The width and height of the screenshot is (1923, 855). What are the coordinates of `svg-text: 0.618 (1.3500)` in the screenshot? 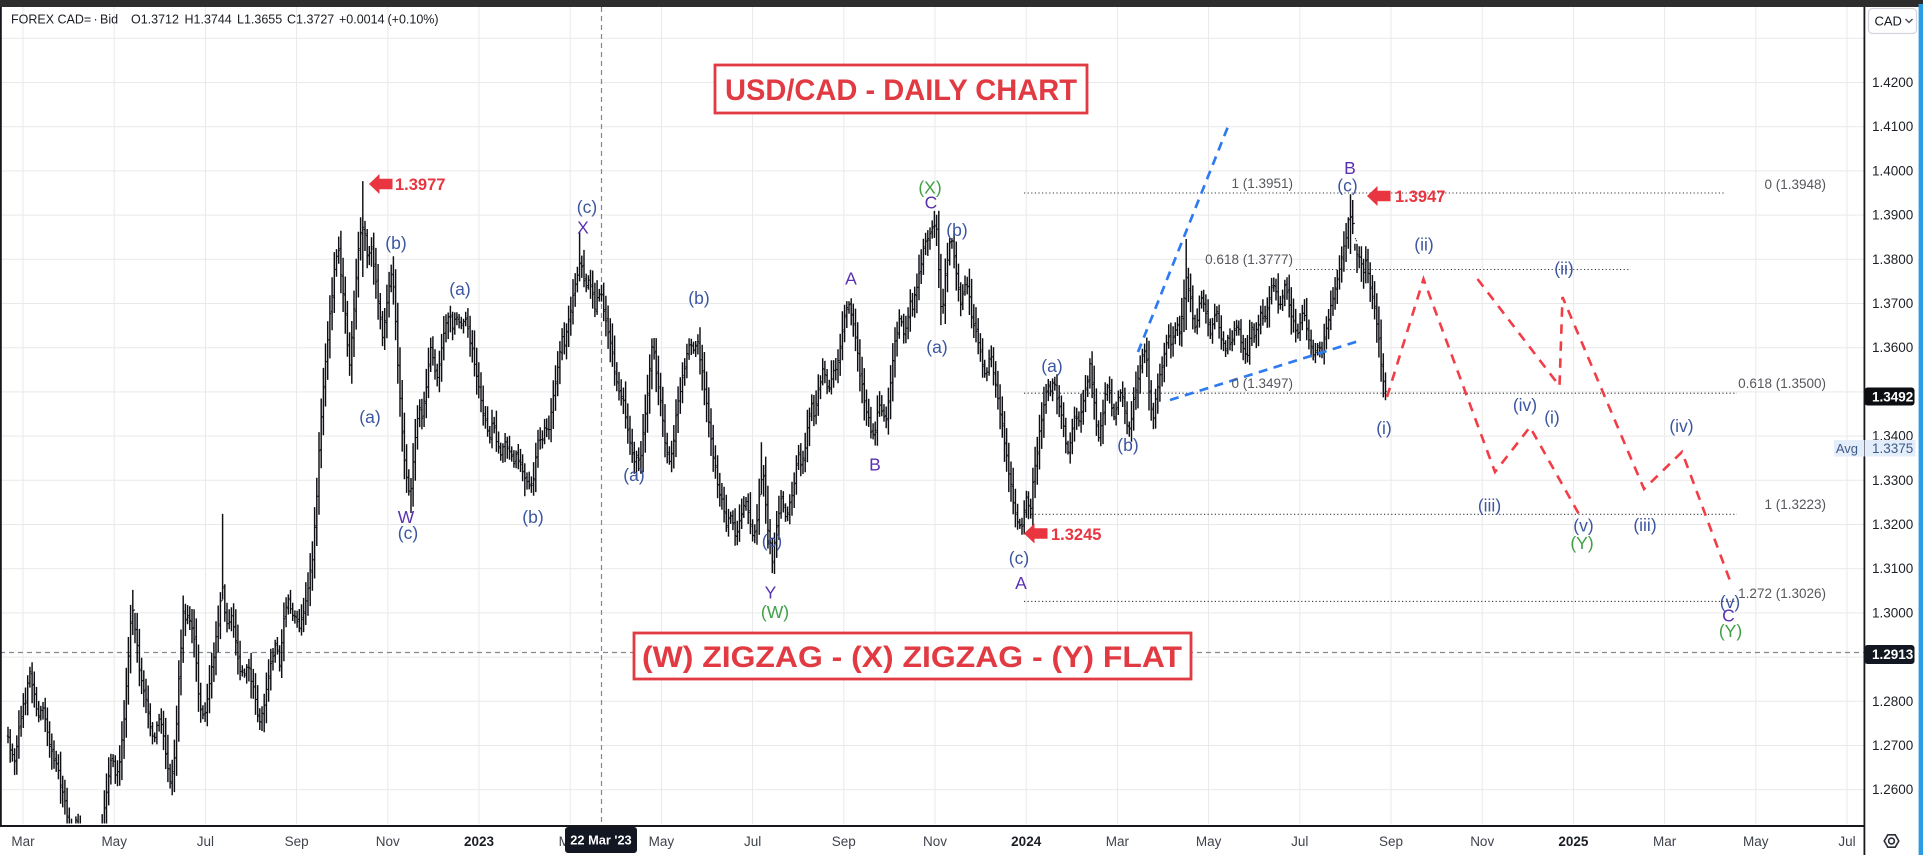 It's located at (1782, 383).